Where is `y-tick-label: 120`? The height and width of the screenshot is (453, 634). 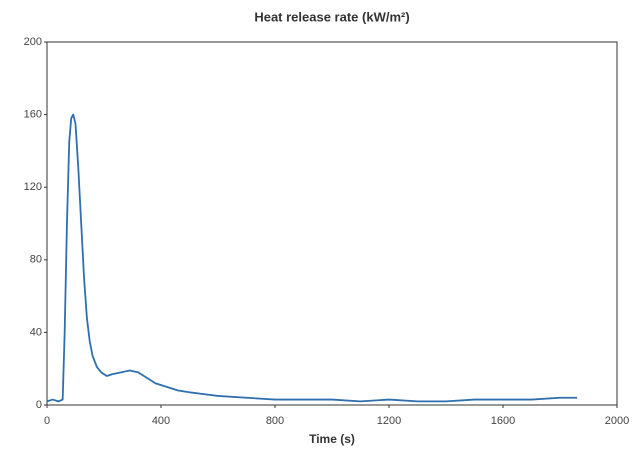
y-tick-label: 120 is located at coordinates (33, 187).